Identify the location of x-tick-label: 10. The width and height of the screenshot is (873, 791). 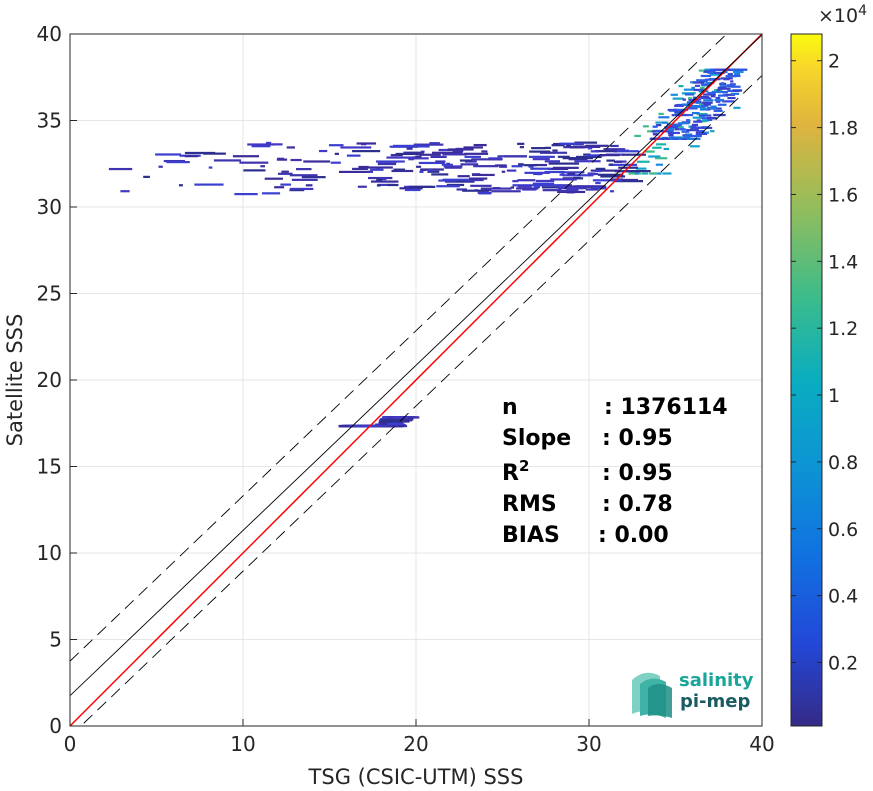
(242, 744).